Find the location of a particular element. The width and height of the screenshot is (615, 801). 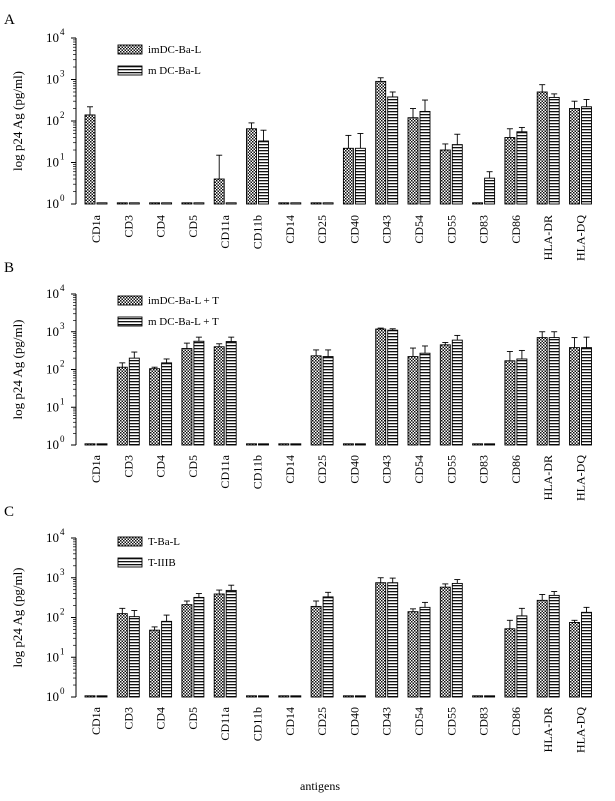

category-label: CD55 is located at coordinates (451, 469).